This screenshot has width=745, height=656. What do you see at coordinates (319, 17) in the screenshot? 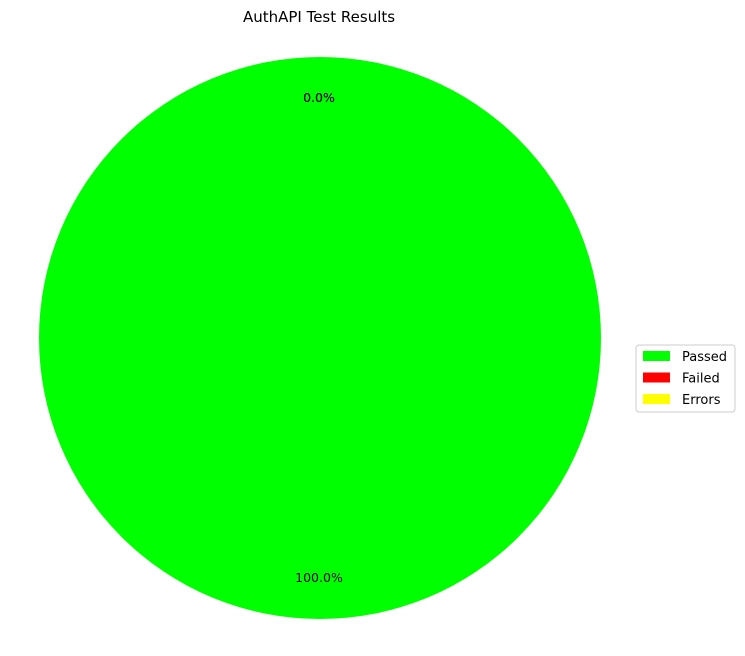
I see `chart-title: AuthAPI Test Results` at bounding box center [319, 17].